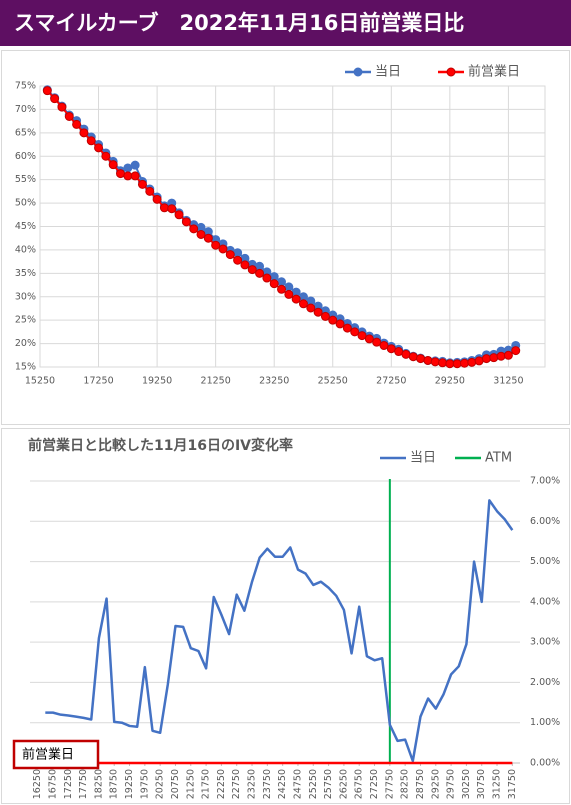 The height and width of the screenshot is (805, 571). I want to click on legend-label: 当日, so click(423, 458).